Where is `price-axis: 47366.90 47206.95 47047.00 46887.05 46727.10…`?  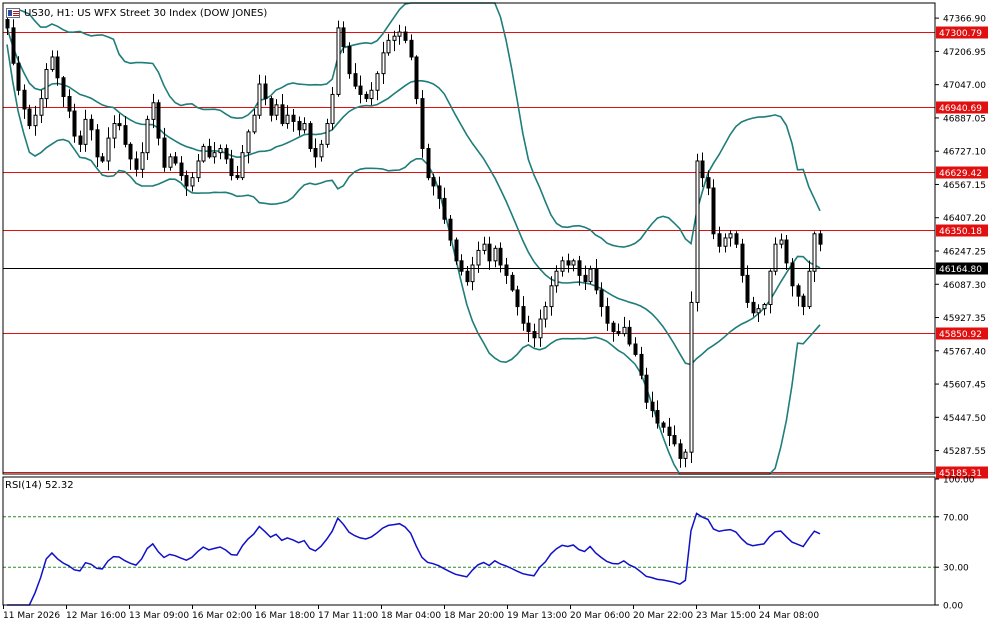
price-axis: 47366.90 47206.95 47047.00 46887.05 46727.10… is located at coordinates (960, 236).